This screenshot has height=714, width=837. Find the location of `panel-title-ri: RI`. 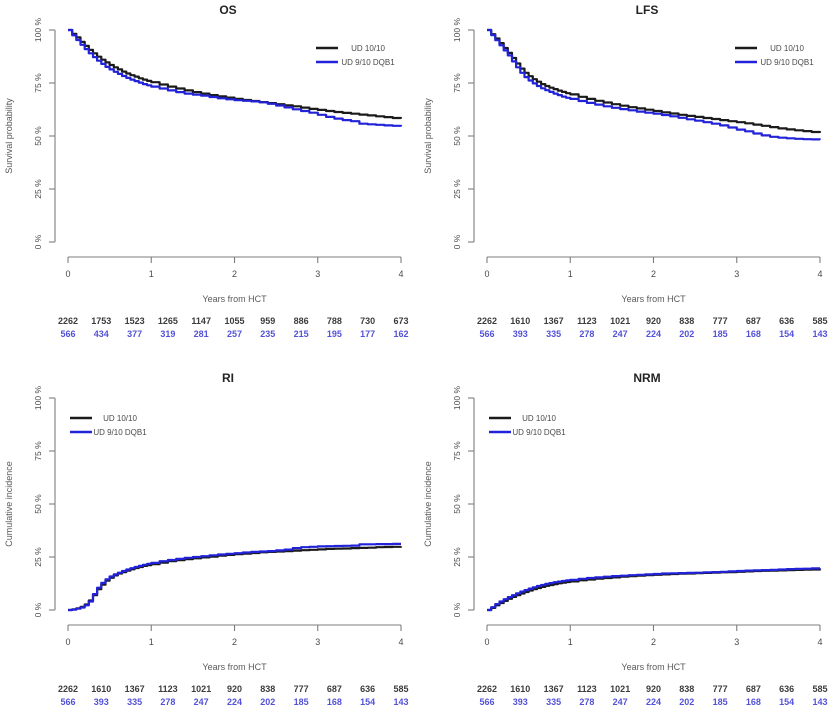

panel-title-ri: RI is located at coordinates (228, 378).